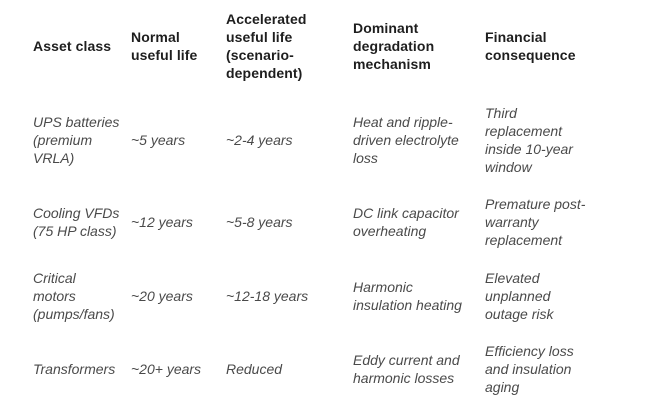 The image size is (662, 402). Describe the element at coordinates (519, 296) in the screenshot. I see `cell-financial-consequence: Elevated unplanned outage risk` at that location.